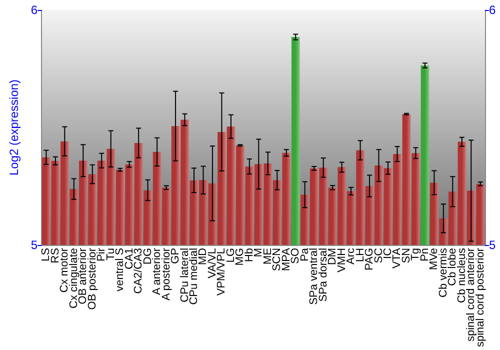 Image resolution: width=500 pixels, height=350 pixels. What do you see at coordinates (388, 253) in the screenshot?
I see `x-tick-label: IC` at bounding box center [388, 253].